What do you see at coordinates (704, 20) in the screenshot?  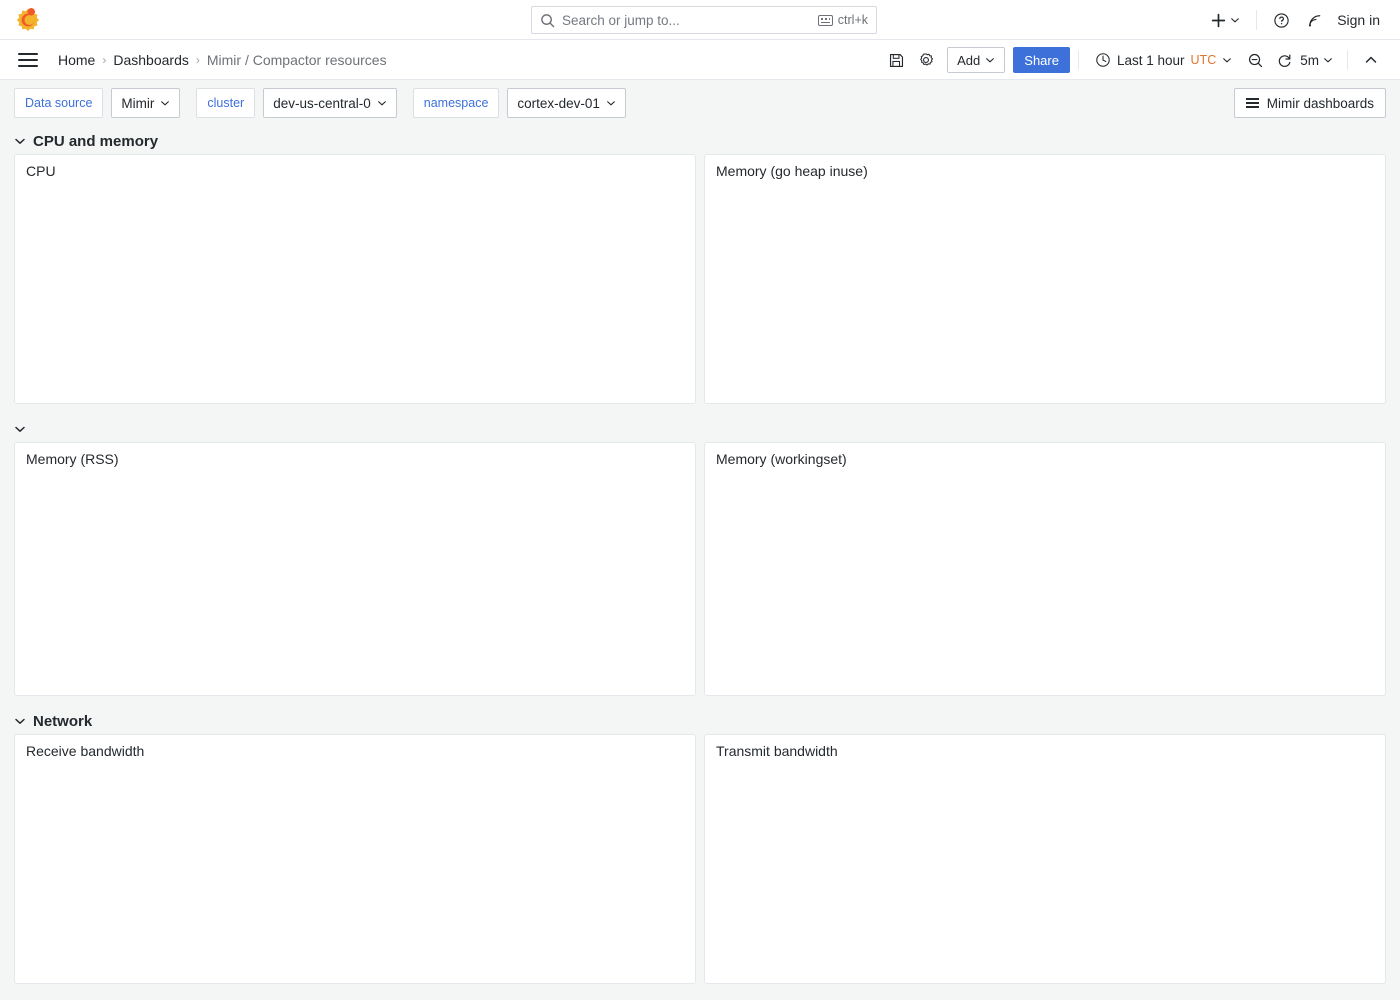 I see `search-input: Search or jump to... ctrl+k` at bounding box center [704, 20].